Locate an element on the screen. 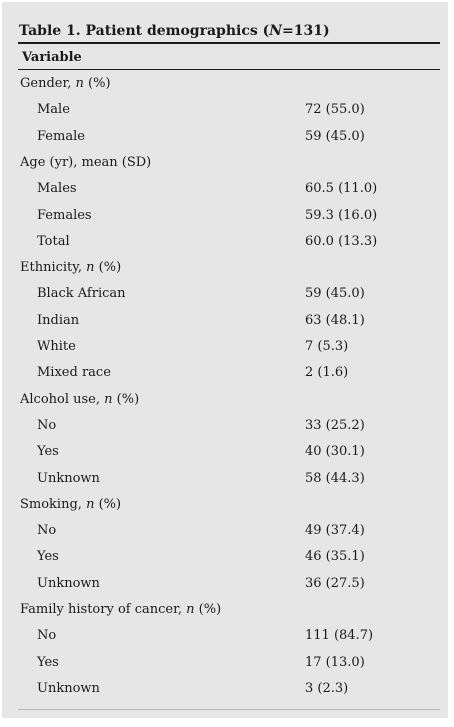 This screenshot has width=454, height=727. row-value: 60.5 (11.0) is located at coordinates (341, 189).